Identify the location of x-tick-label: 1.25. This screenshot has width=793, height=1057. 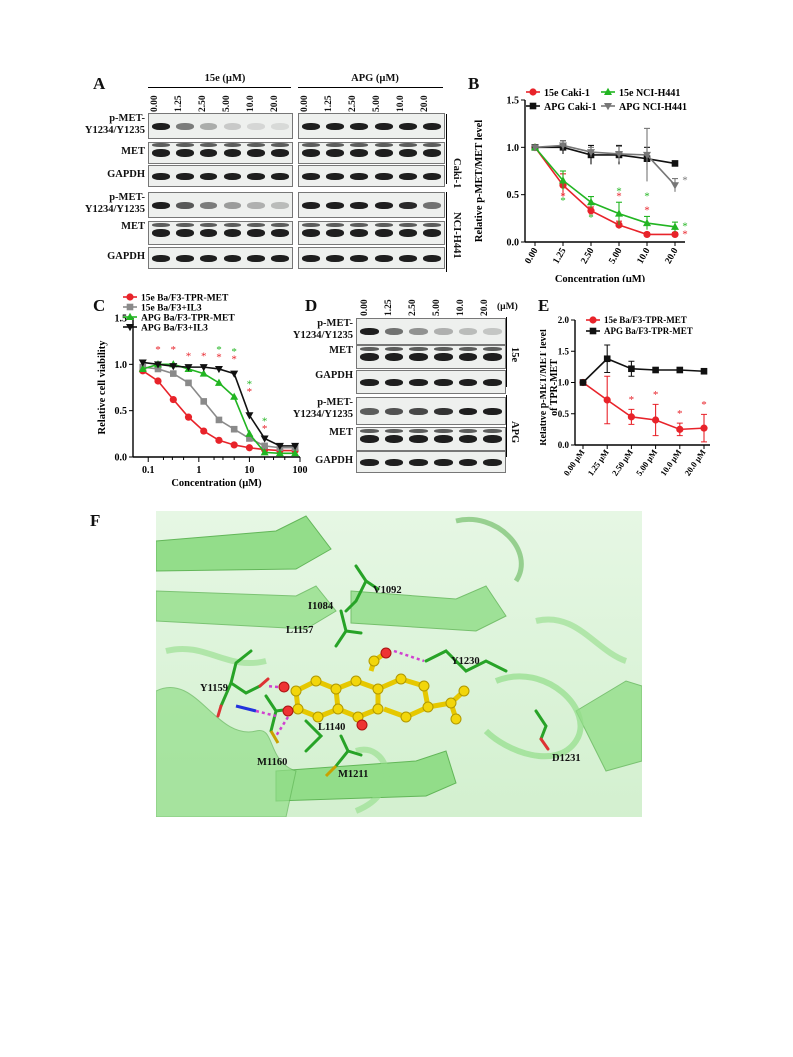
(560, 256).